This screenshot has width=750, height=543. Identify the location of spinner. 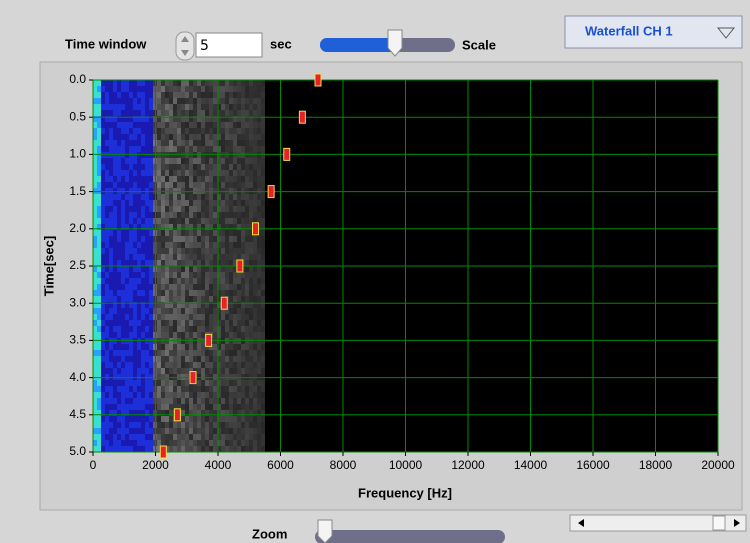
(185, 46).